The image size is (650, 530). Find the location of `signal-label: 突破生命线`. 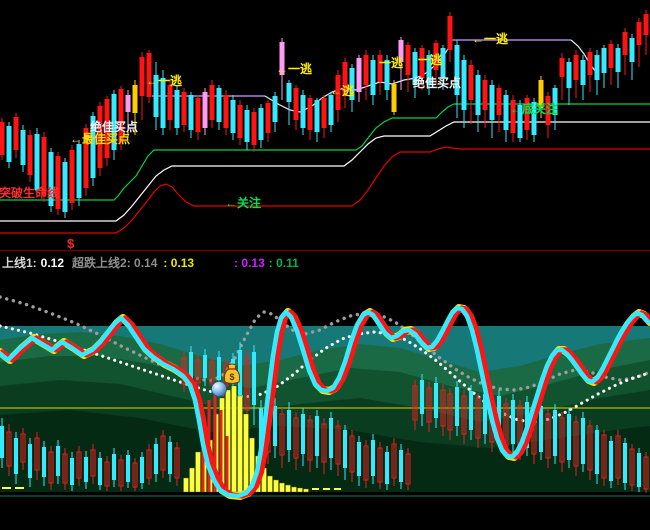

signal-label: 突破生命线 is located at coordinates (29, 192).